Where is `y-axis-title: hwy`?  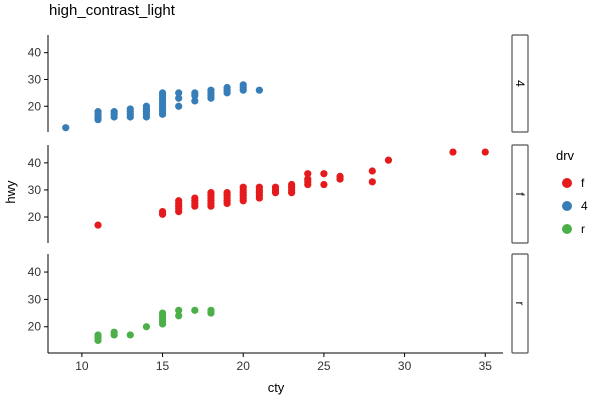 y-axis-title: hwy is located at coordinates (10, 192).